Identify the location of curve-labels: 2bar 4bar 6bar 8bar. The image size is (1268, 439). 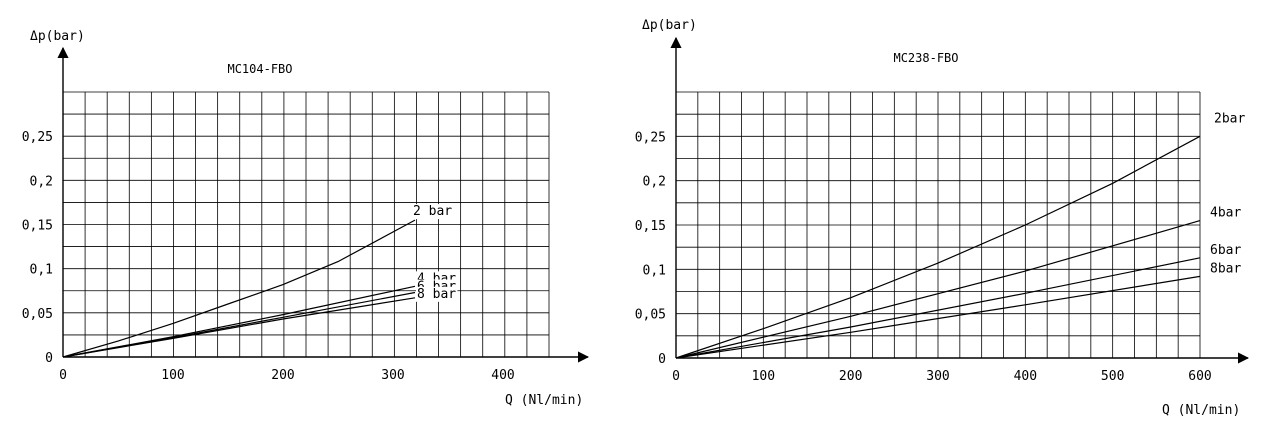
(1227, 193).